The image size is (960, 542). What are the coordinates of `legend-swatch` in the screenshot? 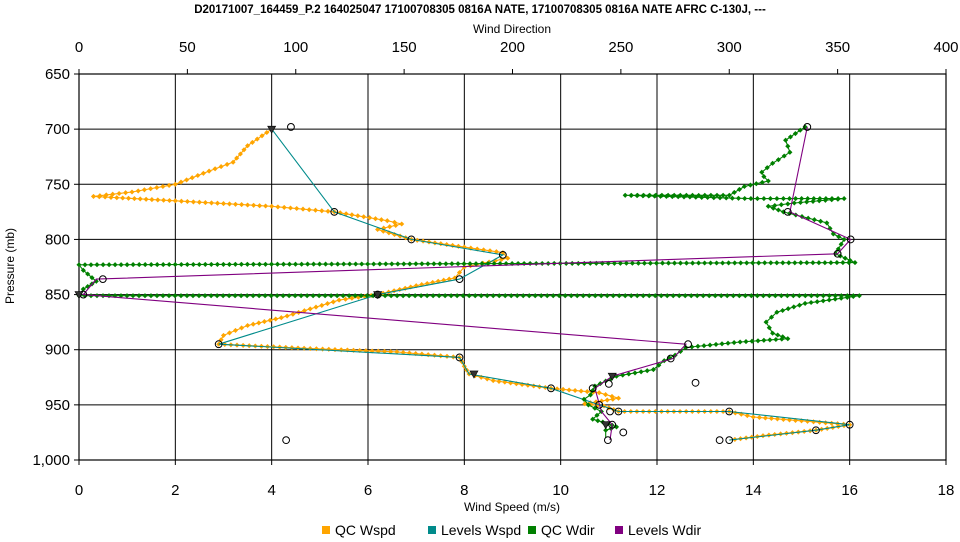 It's located at (532, 530).